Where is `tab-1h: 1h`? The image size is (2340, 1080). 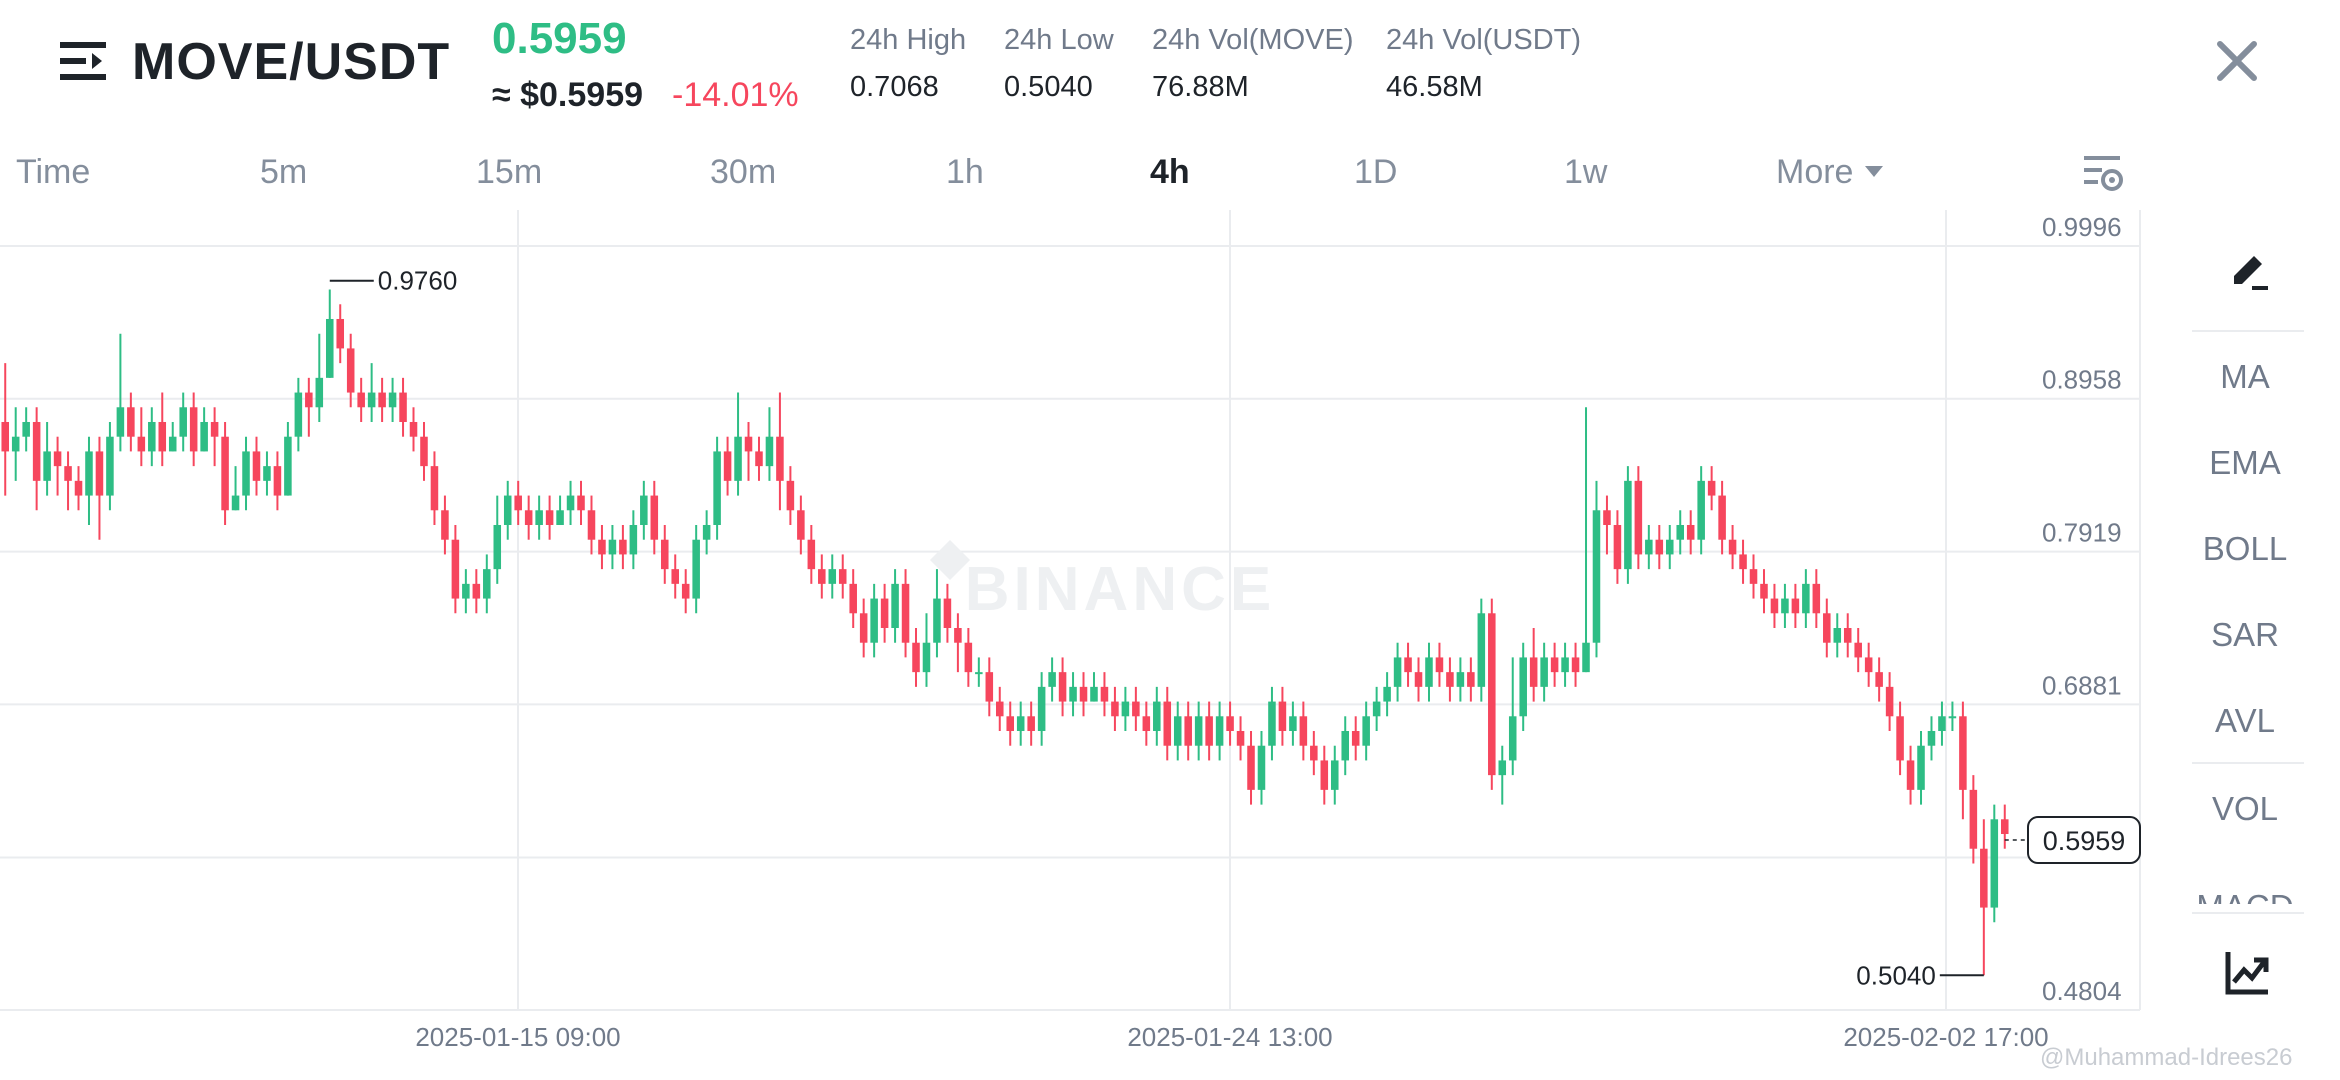 tab-1h: 1h is located at coordinates (965, 172).